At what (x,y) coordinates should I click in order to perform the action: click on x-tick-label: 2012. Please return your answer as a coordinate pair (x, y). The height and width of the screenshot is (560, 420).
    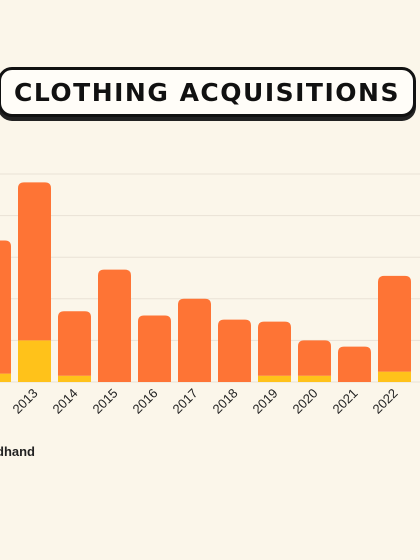
    Looking at the image, I should click on (0, 401).